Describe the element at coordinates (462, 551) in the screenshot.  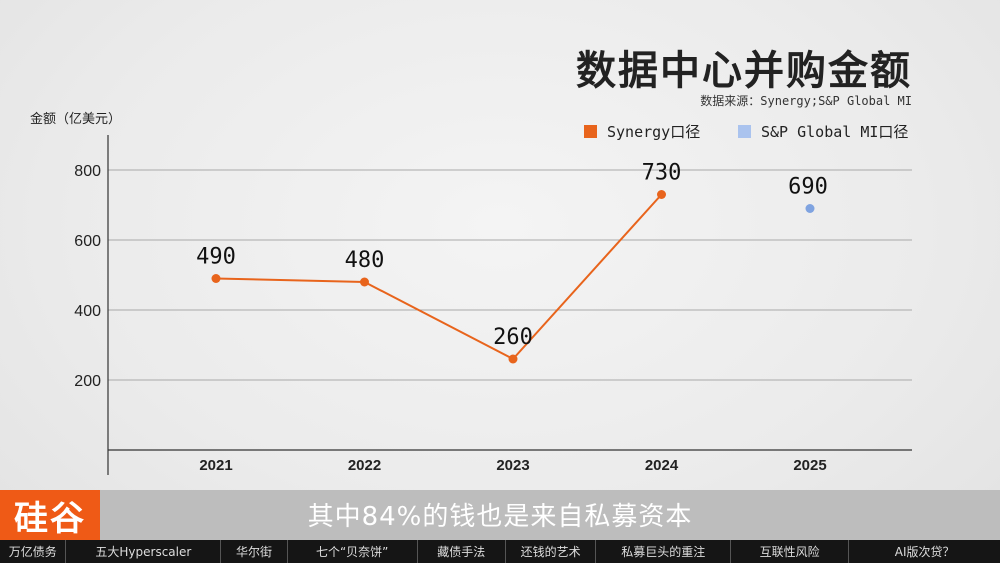
I see `chapter-item-5: 藏债手法` at that location.